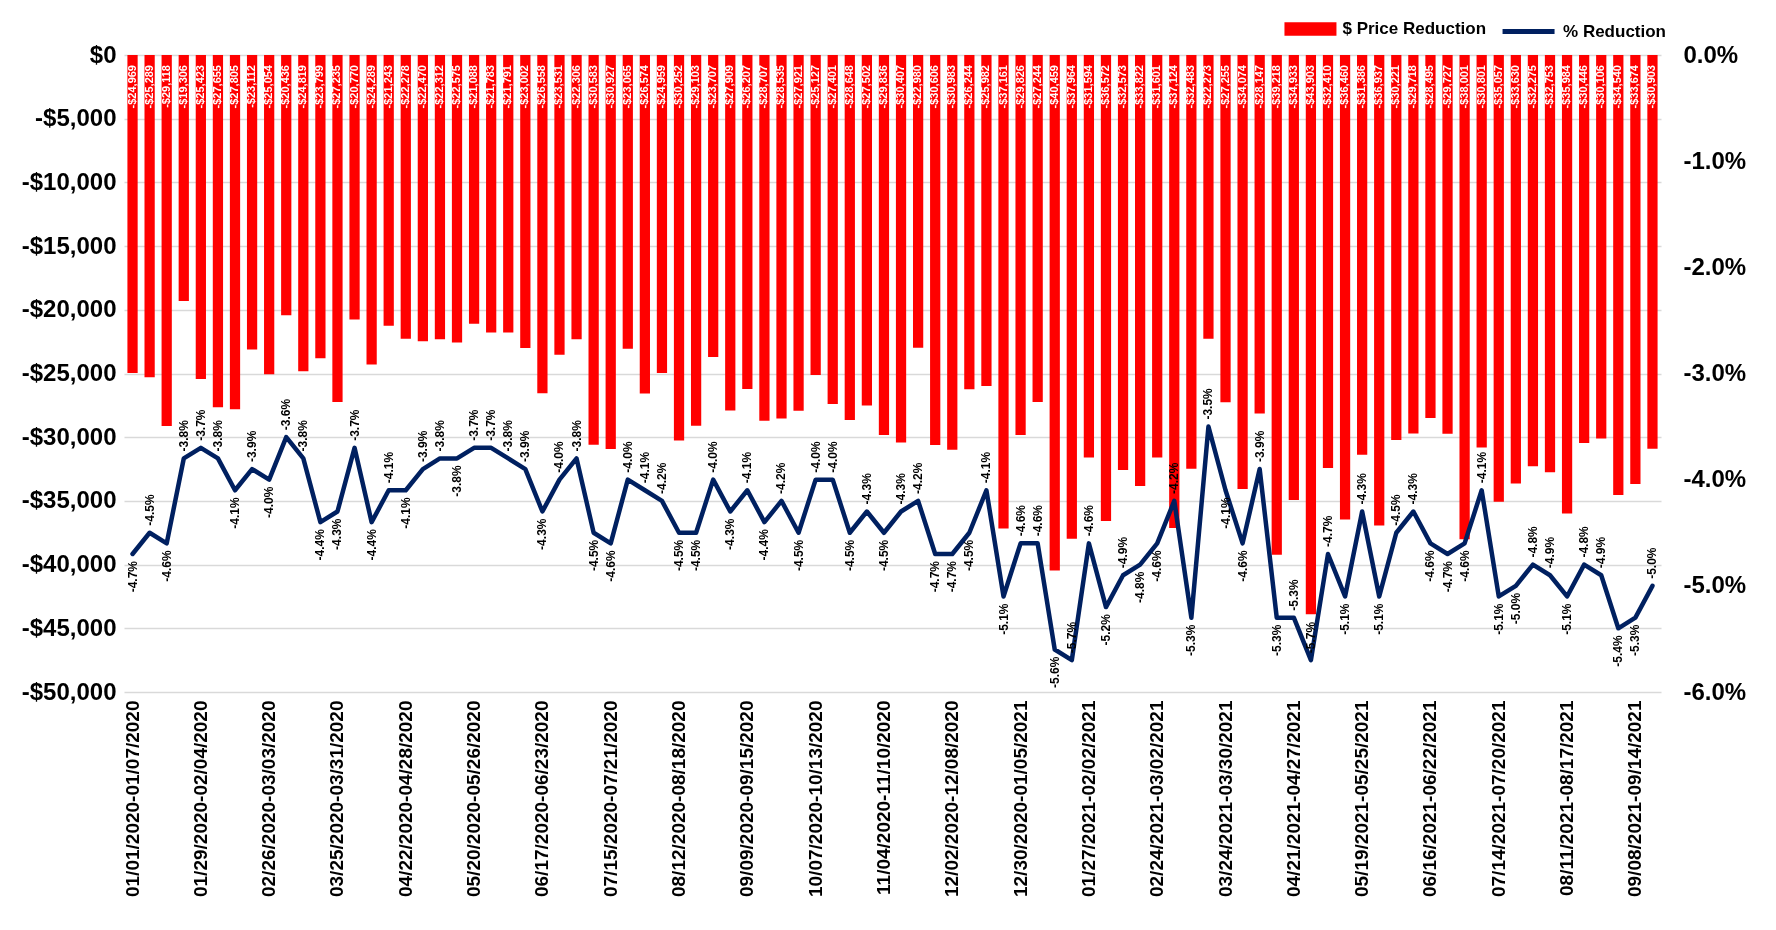  What do you see at coordinates (592, 87) in the screenshot?
I see `data-label: -$30,583` at bounding box center [592, 87].